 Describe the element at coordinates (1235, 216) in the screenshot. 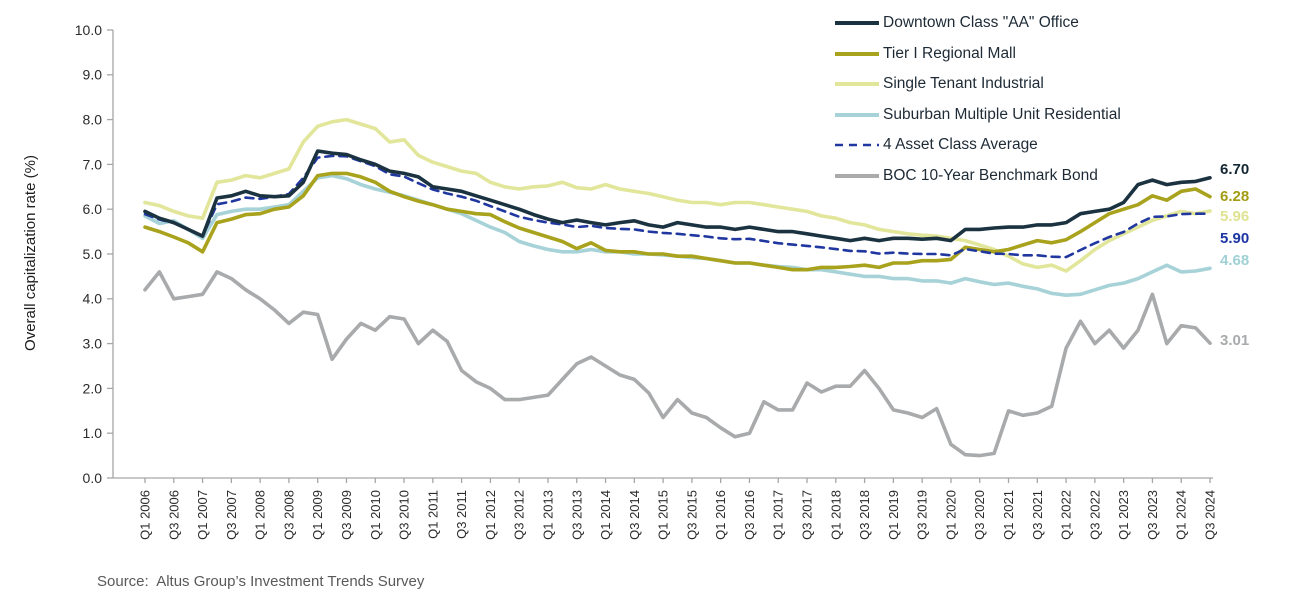

I see `end-value-label-industrial: 5.96` at that location.